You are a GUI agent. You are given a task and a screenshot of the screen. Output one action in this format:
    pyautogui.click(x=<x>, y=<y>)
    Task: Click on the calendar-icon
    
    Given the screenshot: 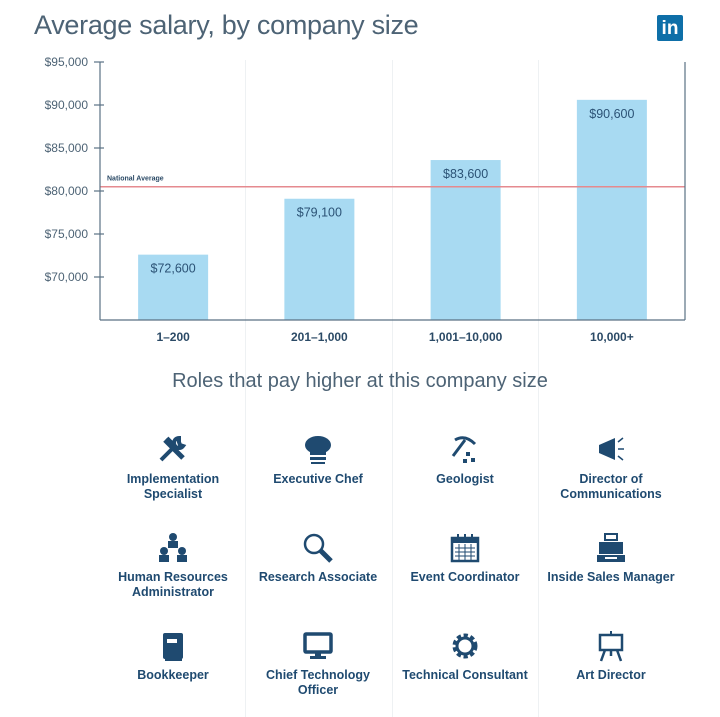 What is the action you would take?
    pyautogui.click(x=465, y=548)
    